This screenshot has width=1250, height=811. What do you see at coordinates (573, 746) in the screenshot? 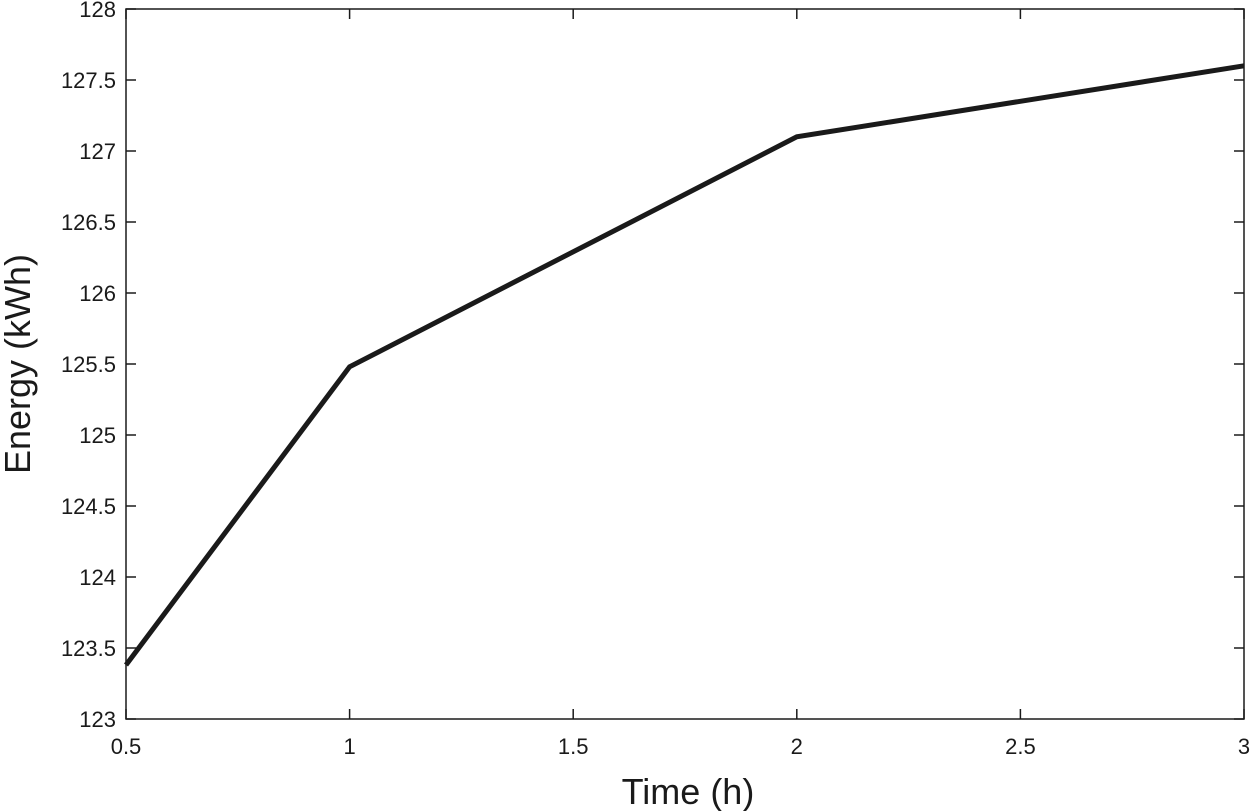
I see `x-tick-label: 1.5` at bounding box center [573, 746].